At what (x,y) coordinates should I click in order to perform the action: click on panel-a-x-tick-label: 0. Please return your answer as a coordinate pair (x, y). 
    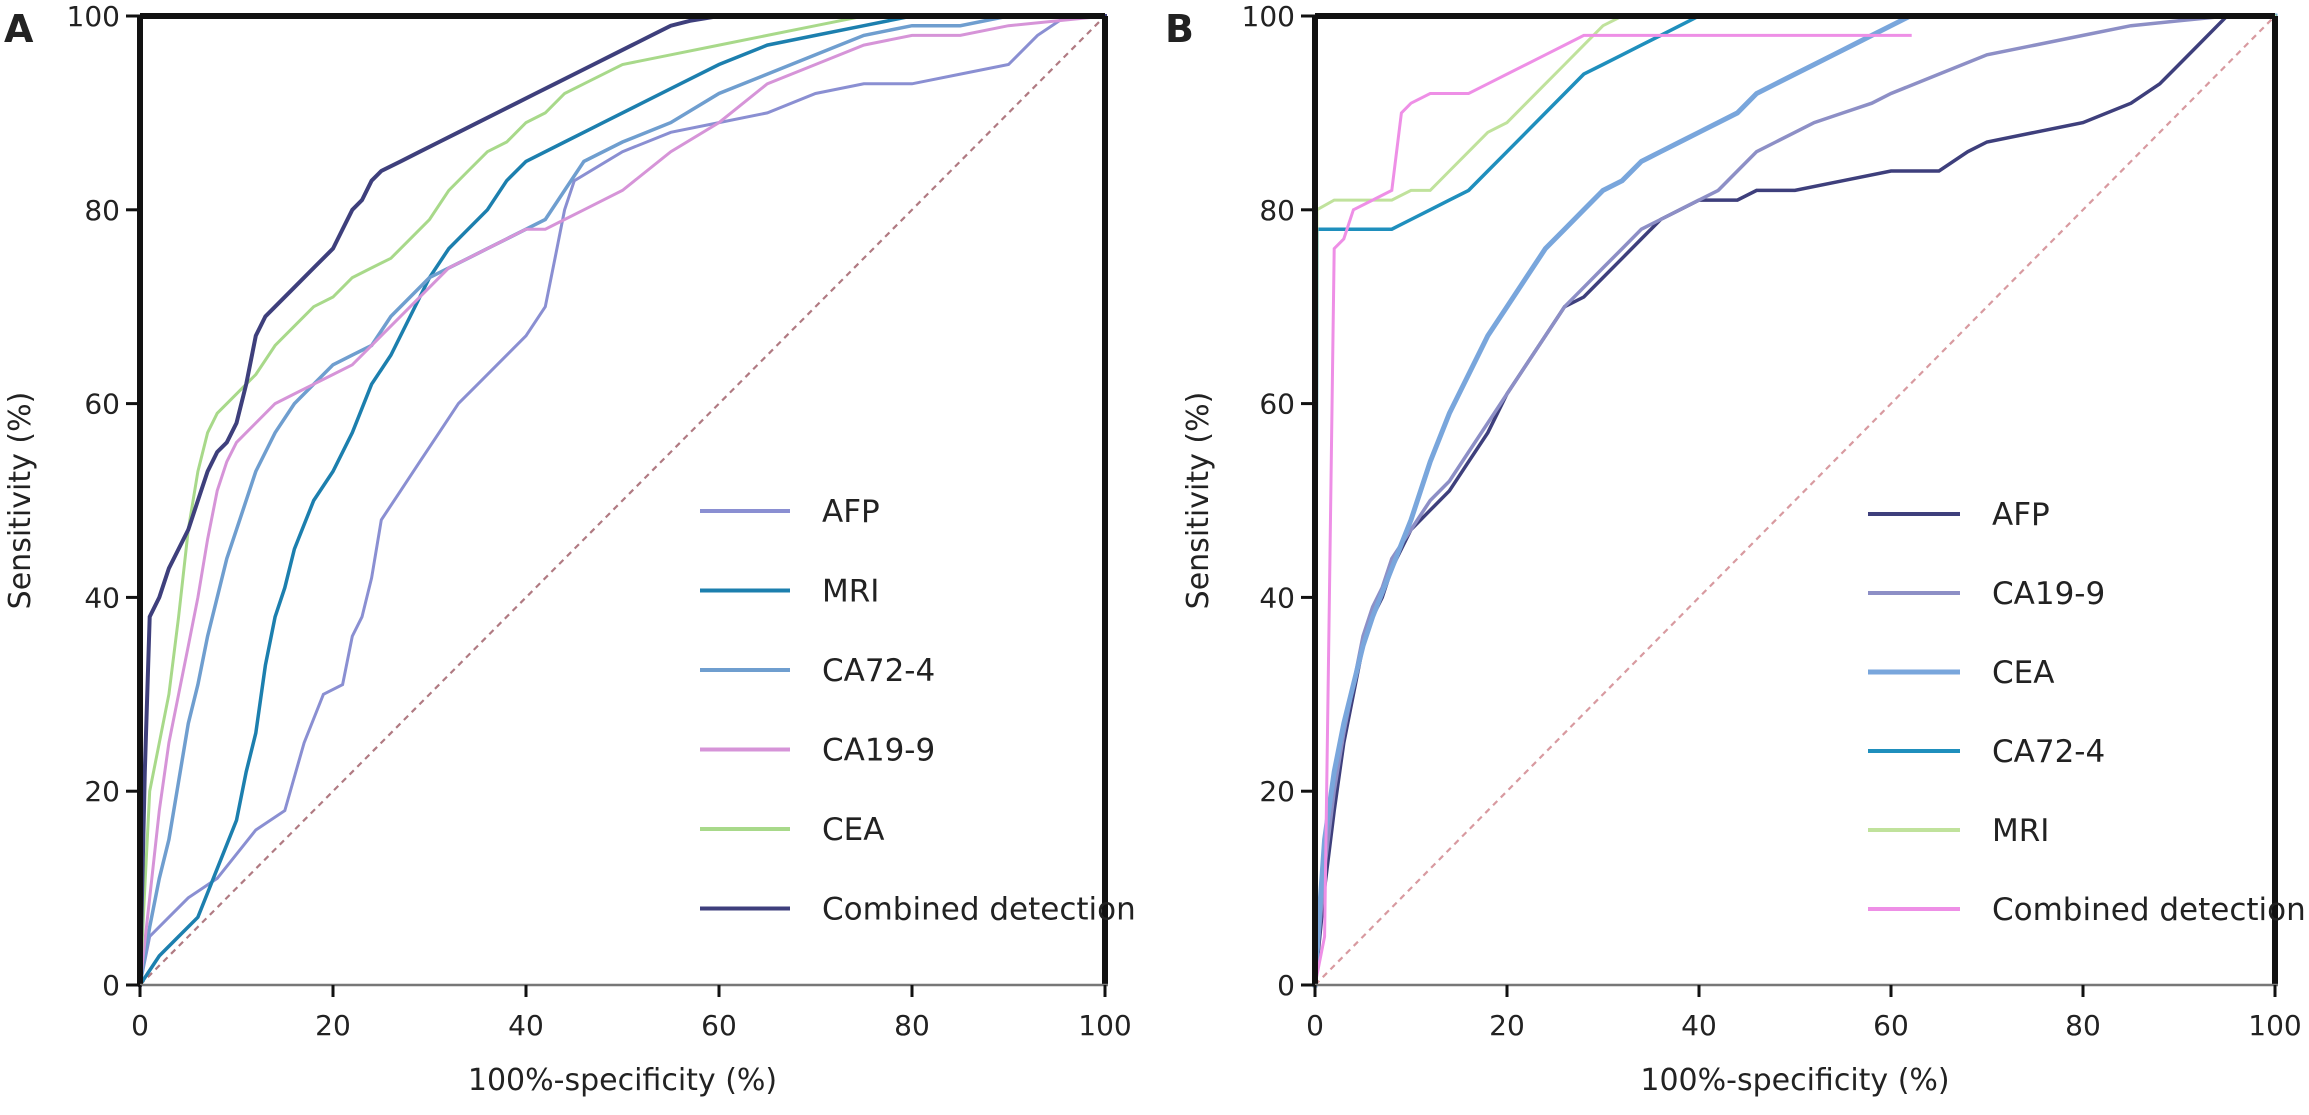
    Looking at the image, I should click on (140, 1025).